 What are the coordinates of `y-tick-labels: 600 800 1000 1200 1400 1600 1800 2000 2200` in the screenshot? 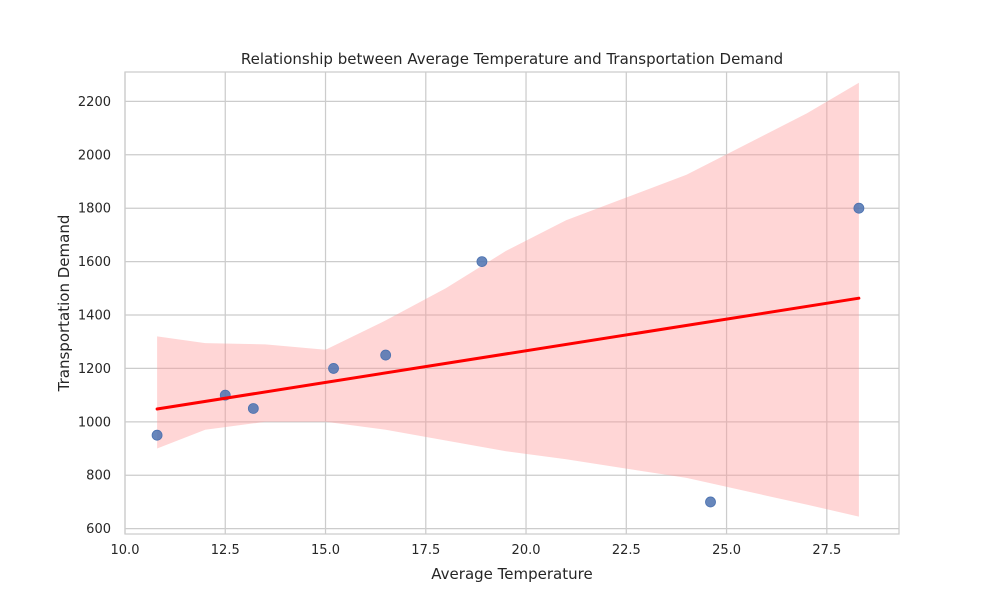 It's located at (94, 316).